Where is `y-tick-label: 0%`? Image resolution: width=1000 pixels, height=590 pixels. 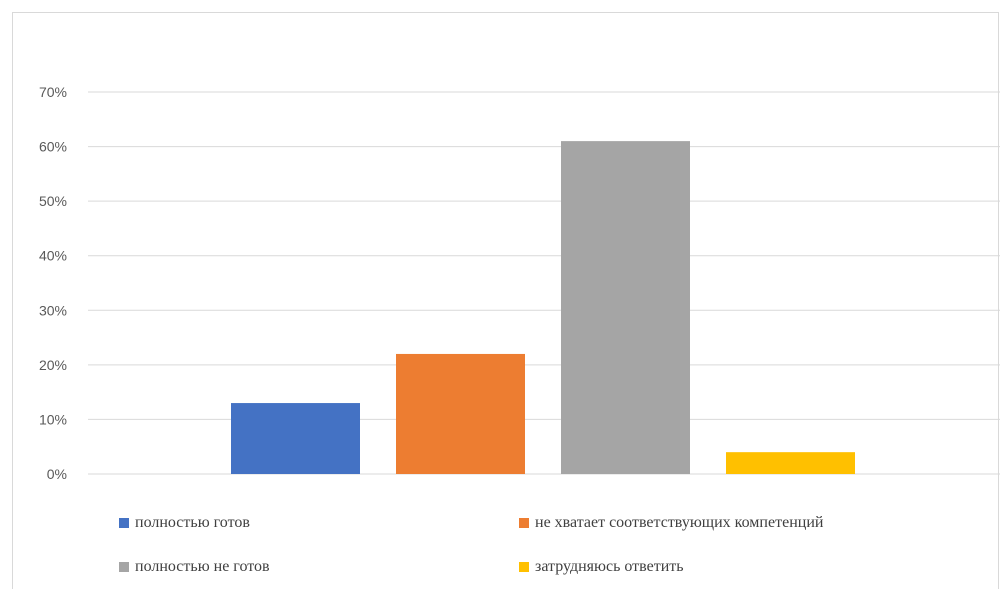 y-tick-label: 0% is located at coordinates (57, 474).